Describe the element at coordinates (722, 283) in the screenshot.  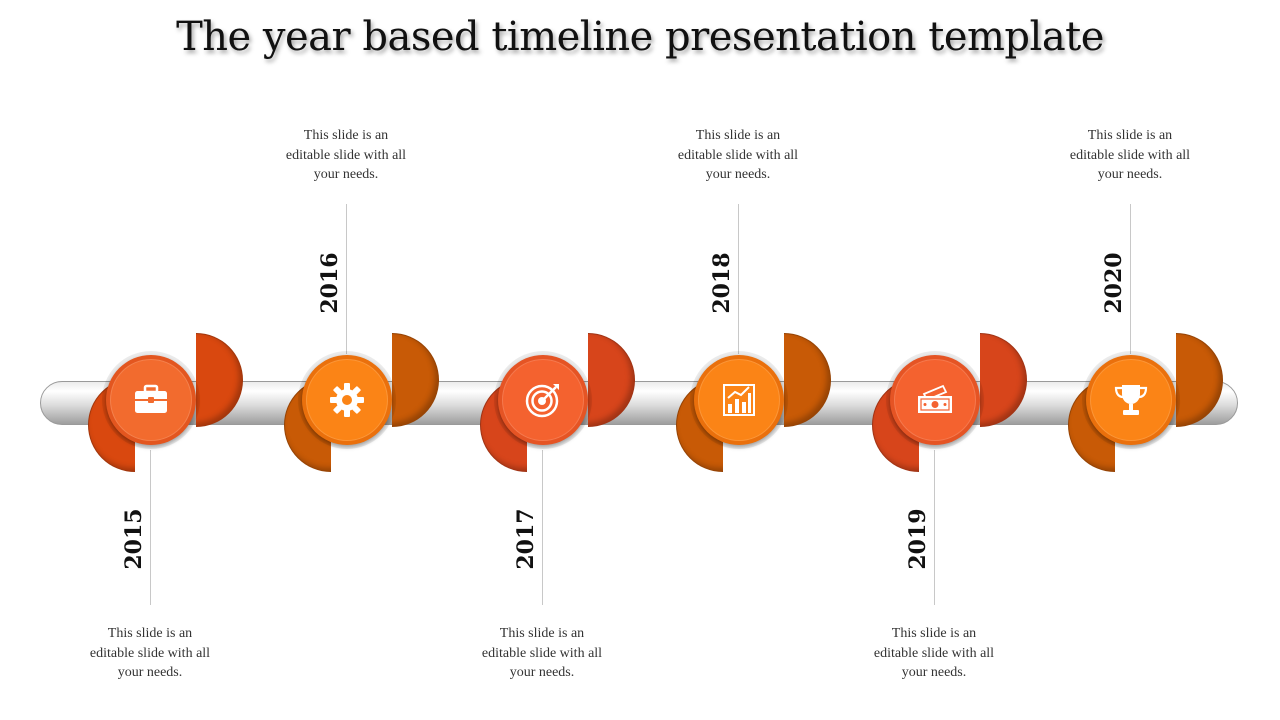
I see `year-label: 2018` at that location.